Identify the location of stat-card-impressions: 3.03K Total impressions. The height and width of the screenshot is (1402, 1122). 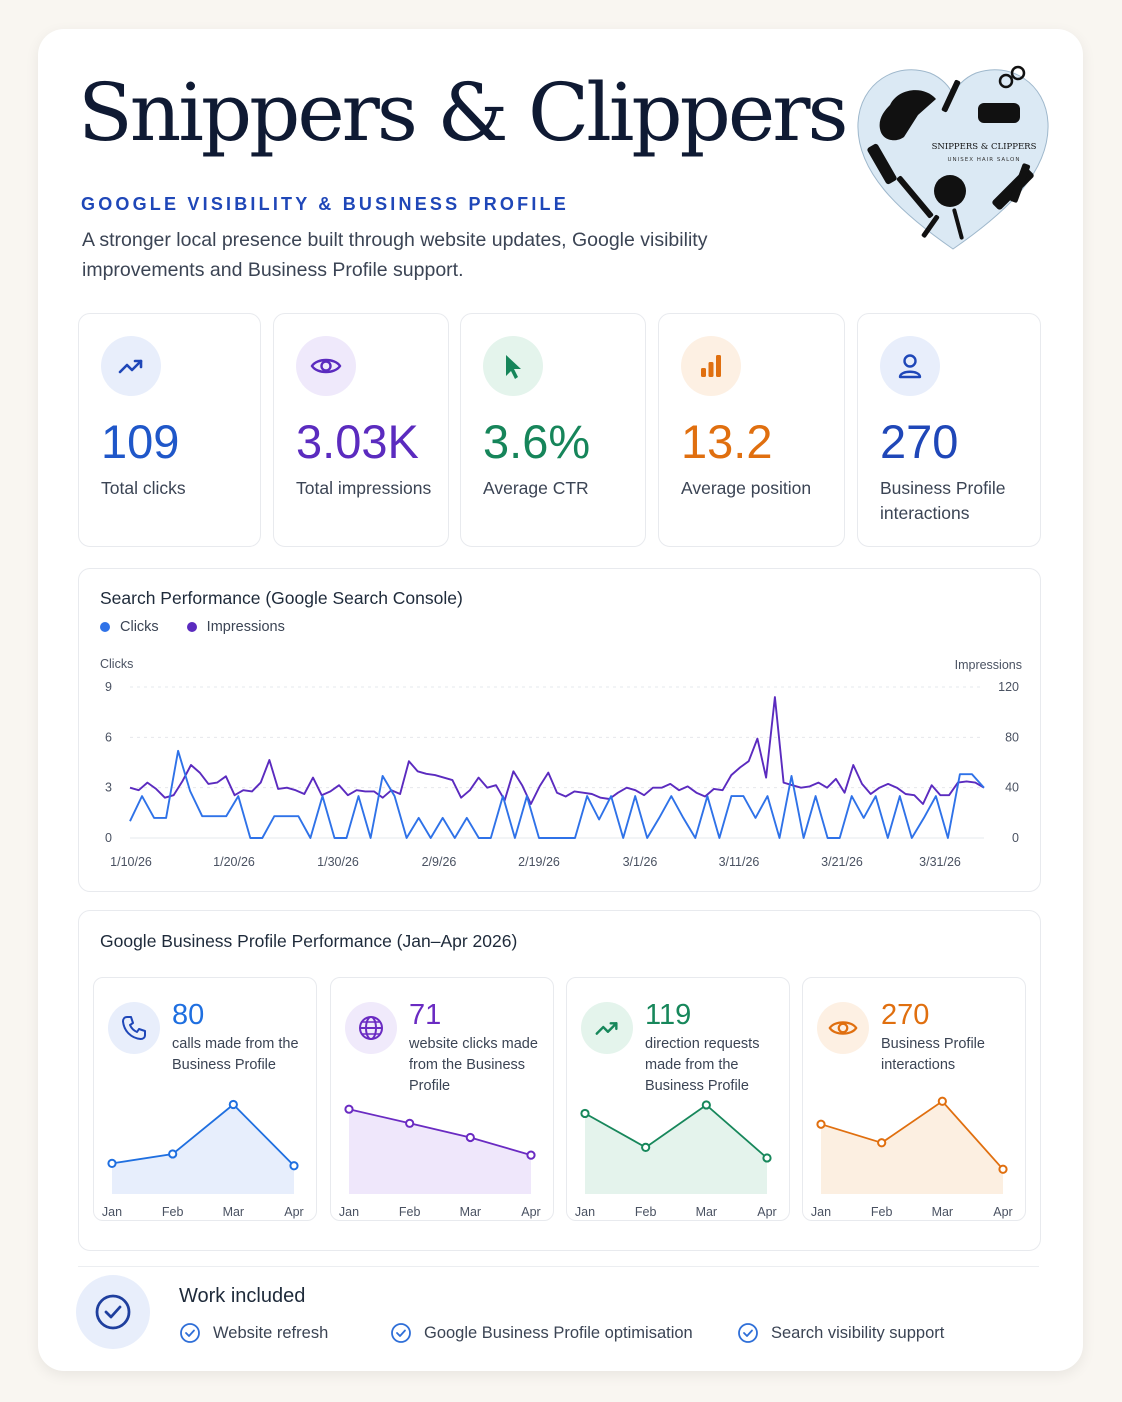
(361, 430).